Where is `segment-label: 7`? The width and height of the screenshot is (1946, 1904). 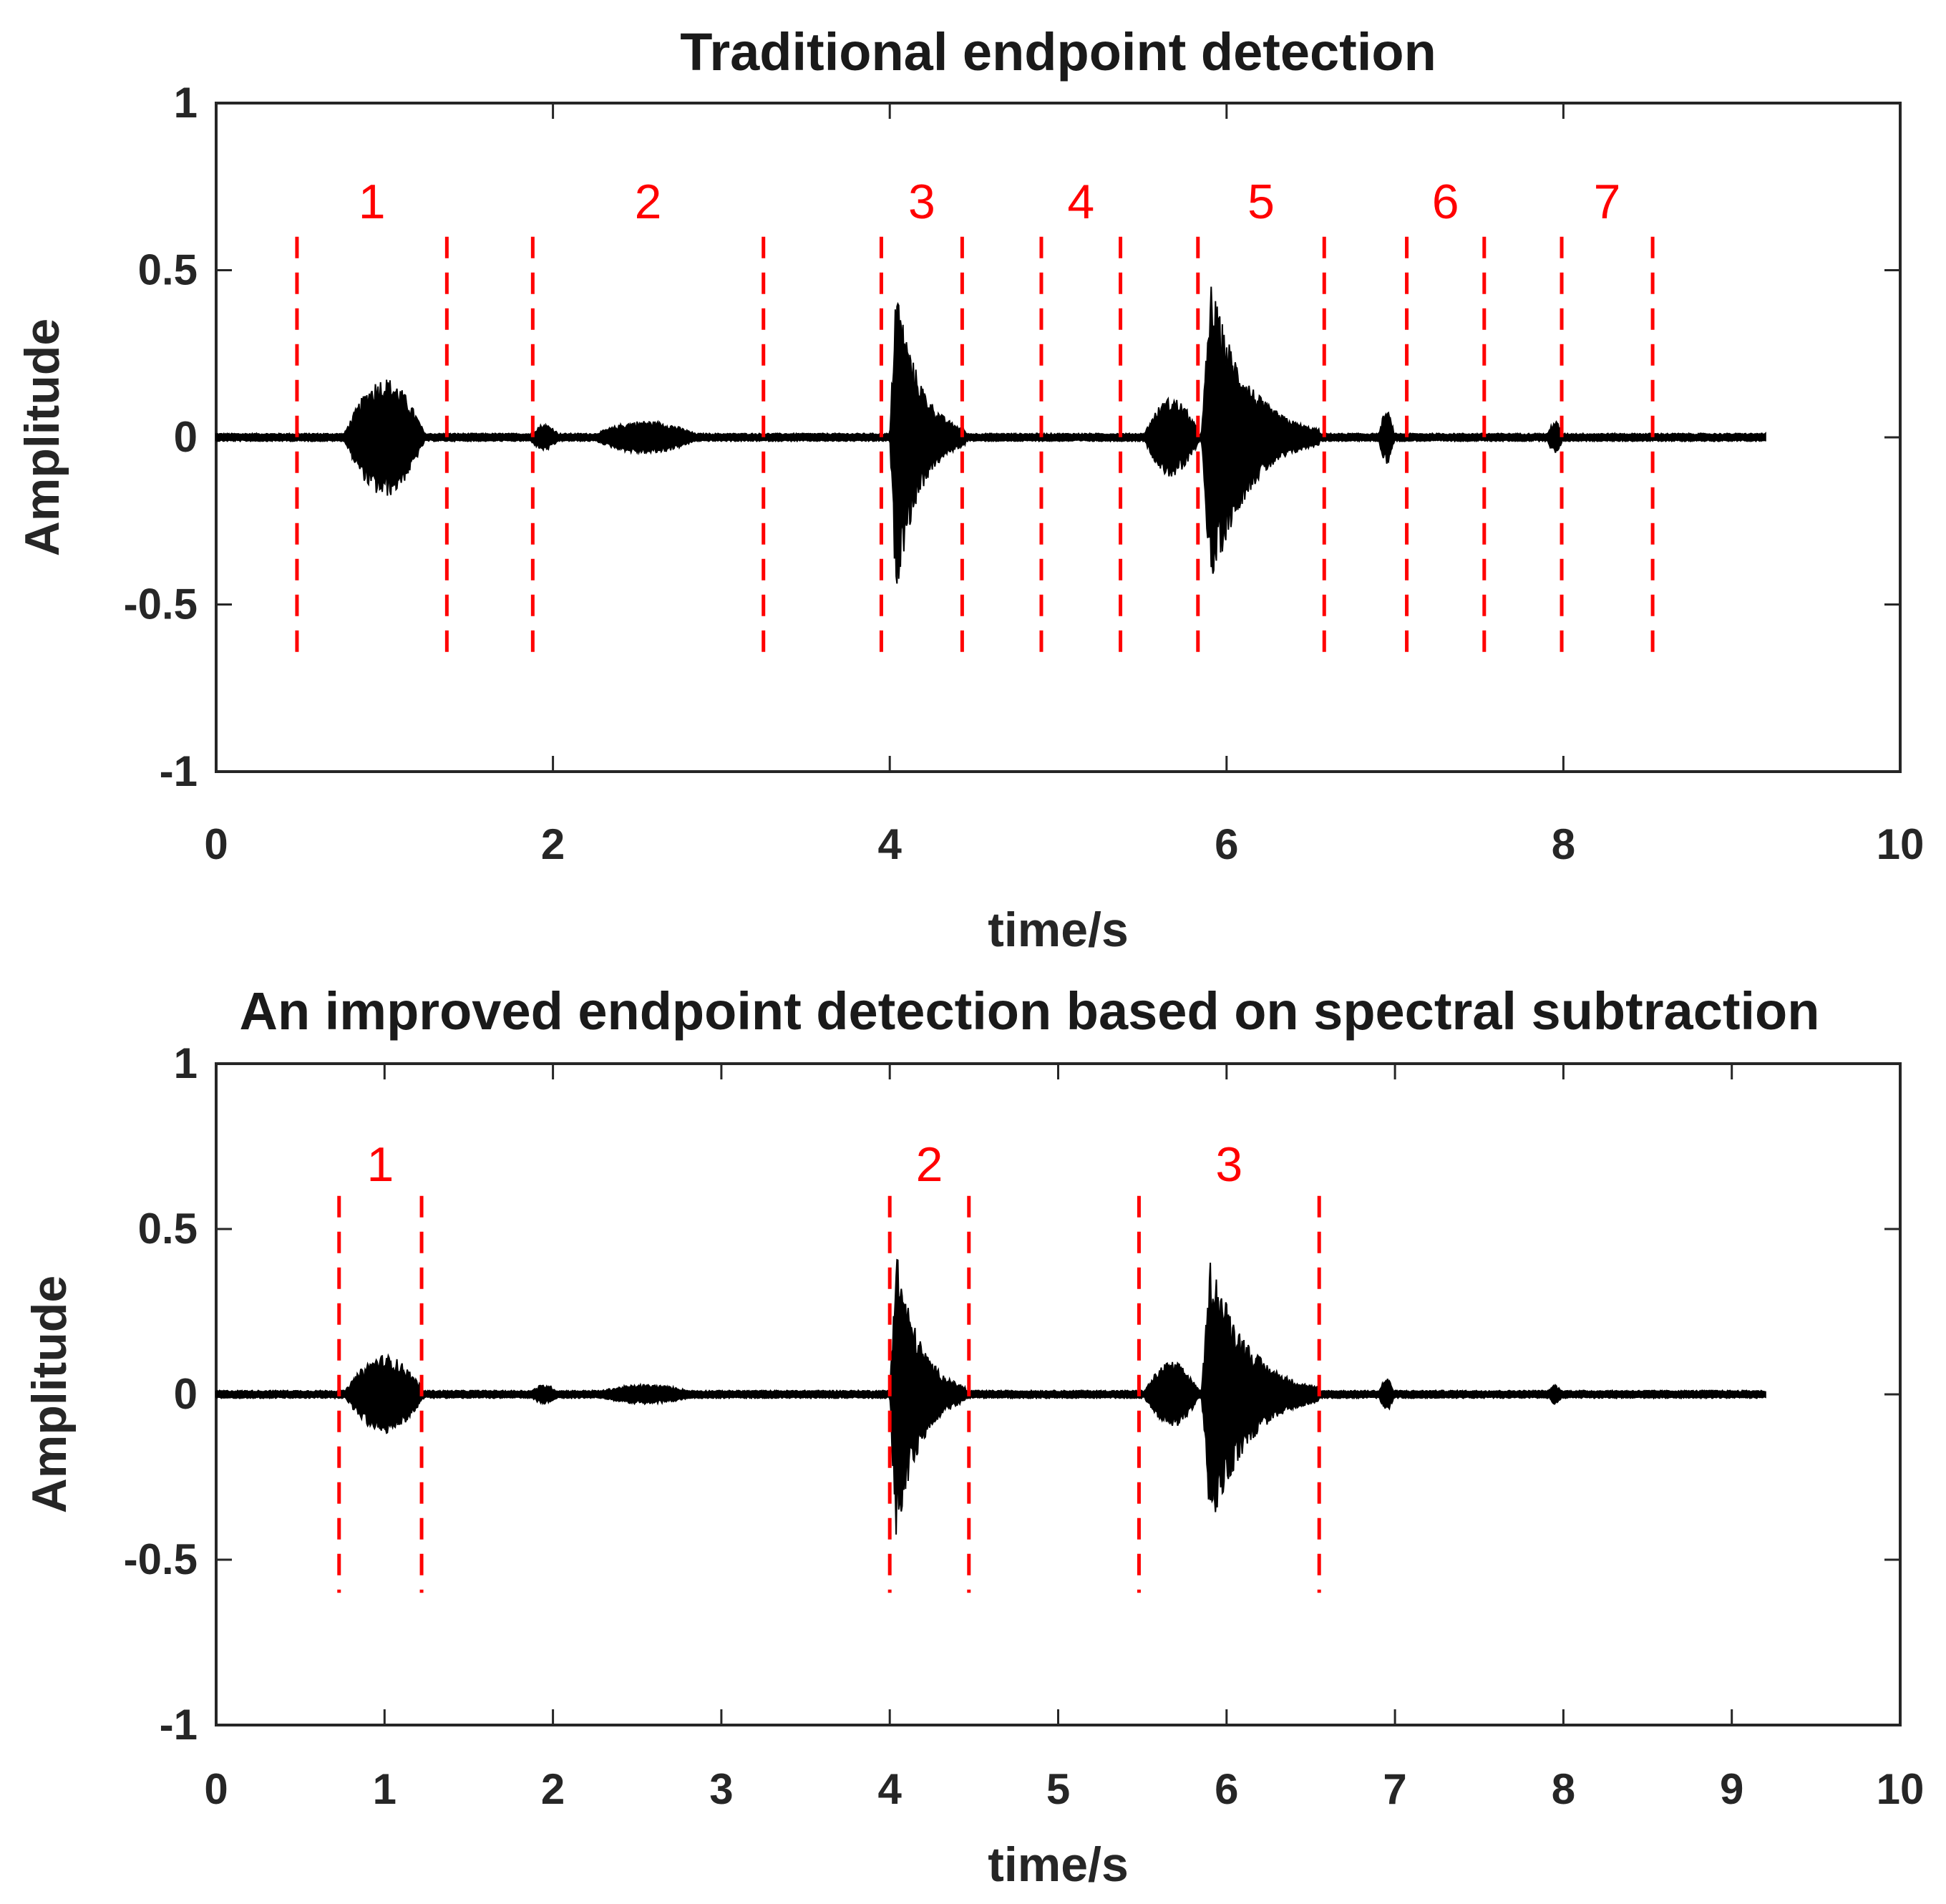 segment-label: 7 is located at coordinates (1608, 202).